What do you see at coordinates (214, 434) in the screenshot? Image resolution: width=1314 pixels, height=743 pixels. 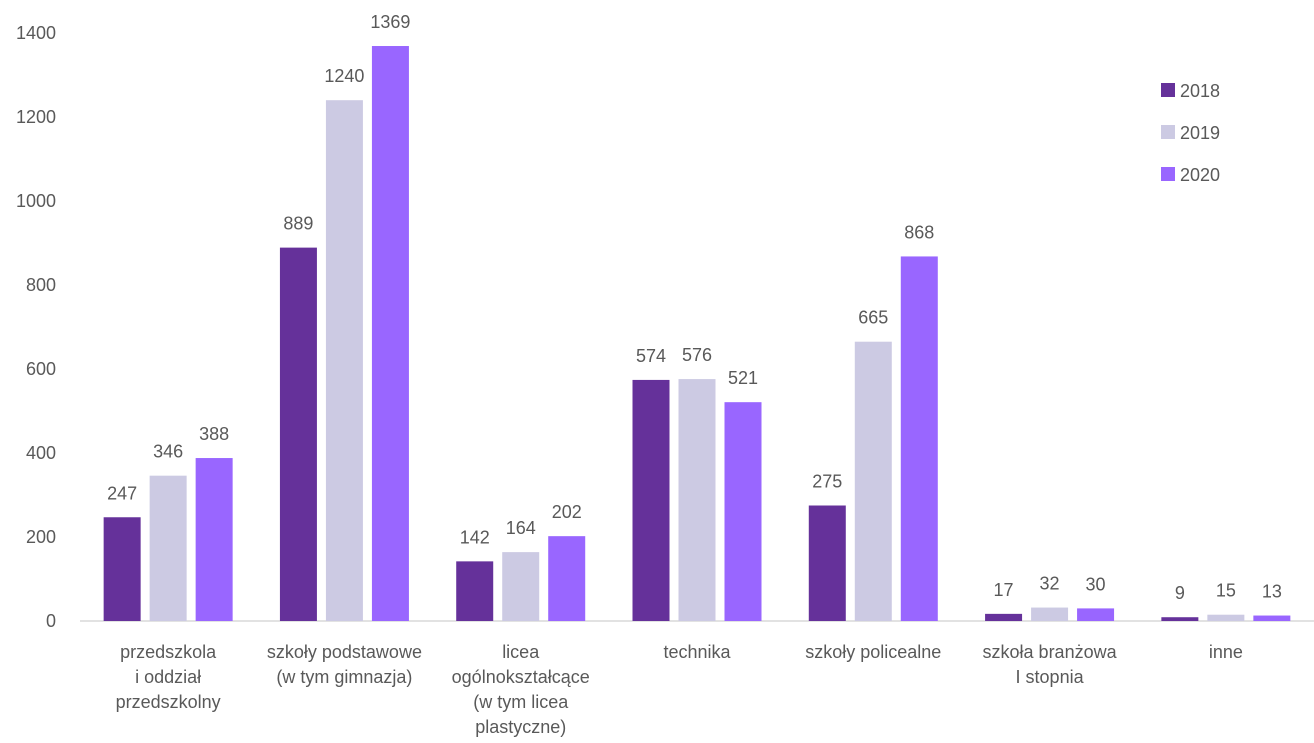 I see `data-label: 388` at bounding box center [214, 434].